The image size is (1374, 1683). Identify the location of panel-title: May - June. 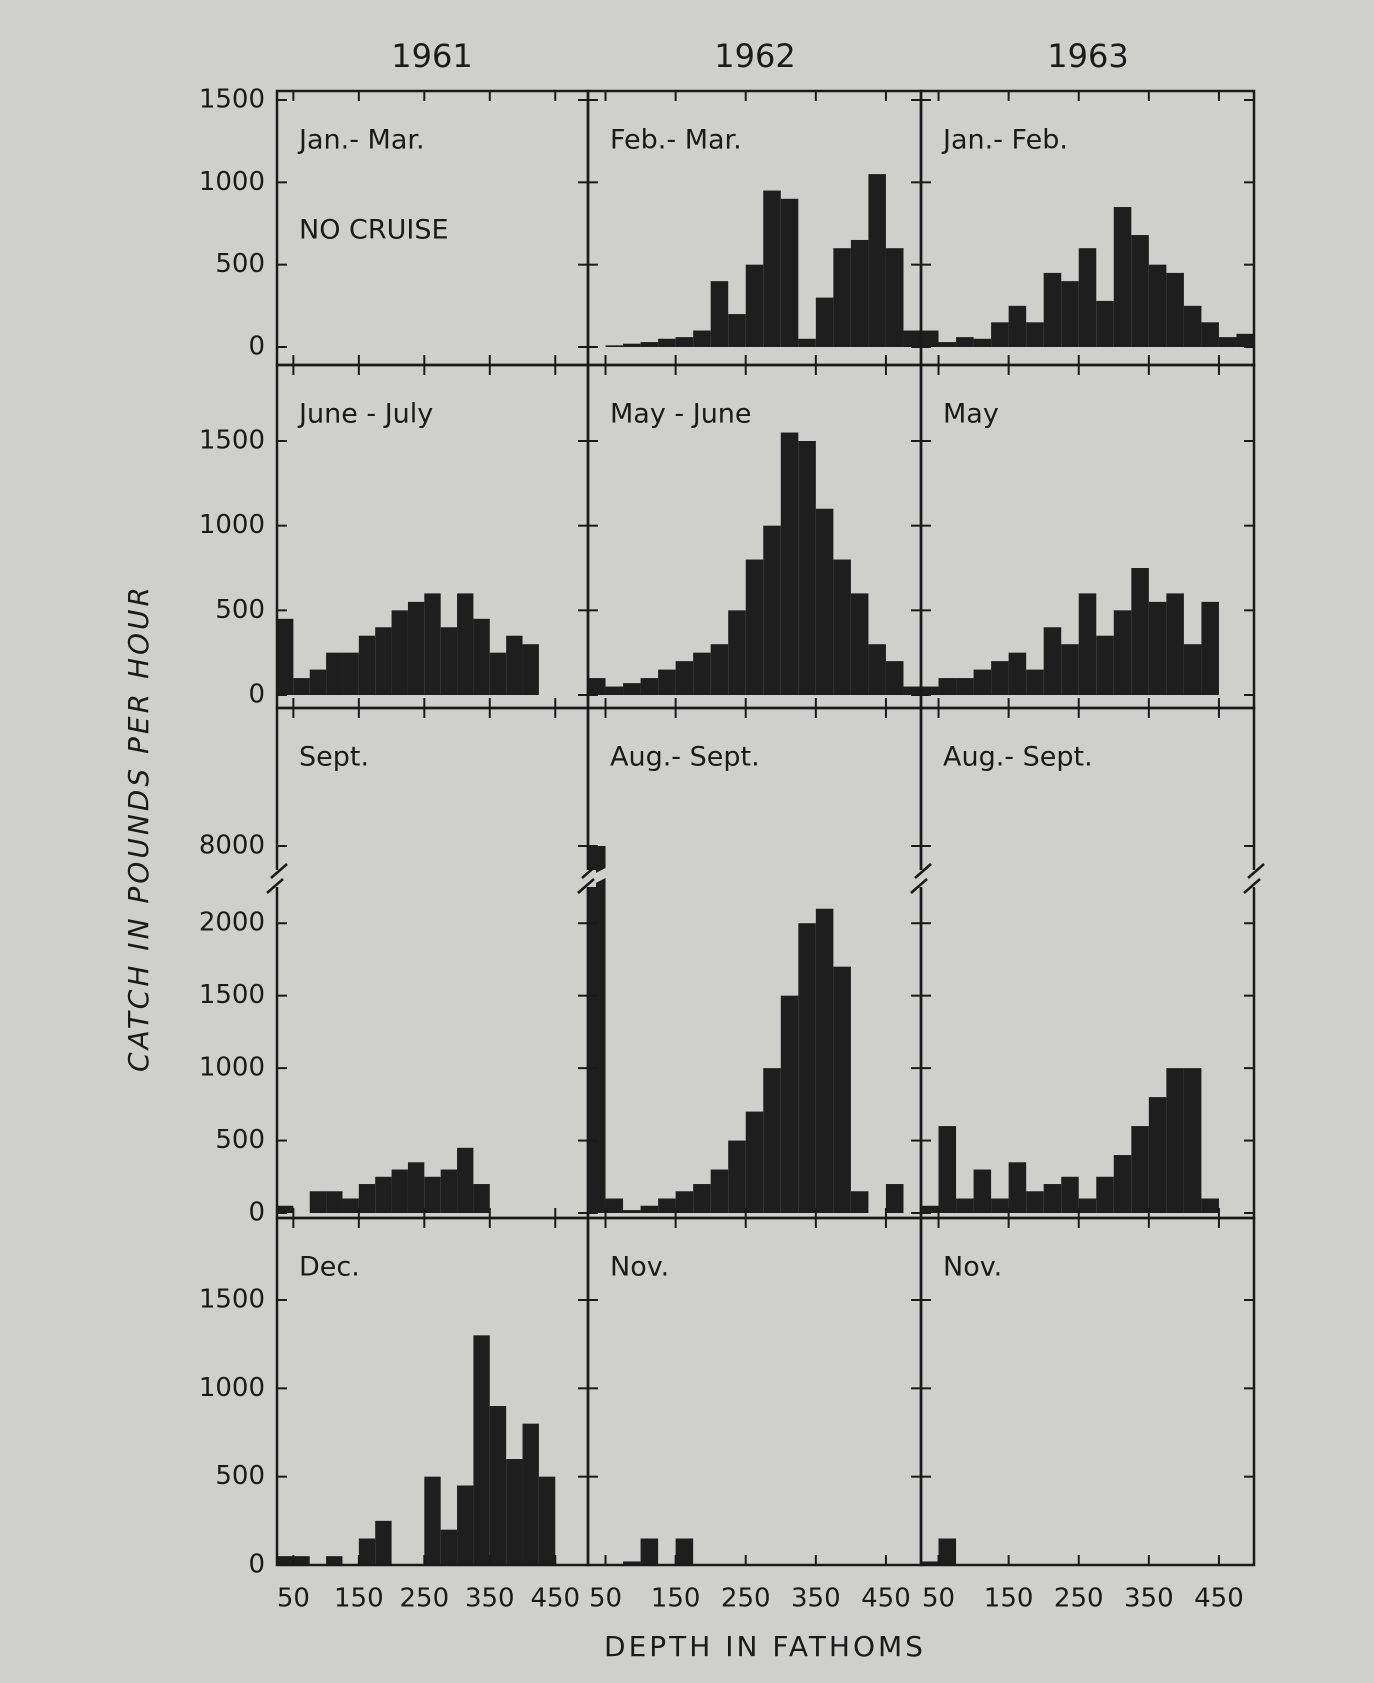
(681, 414).